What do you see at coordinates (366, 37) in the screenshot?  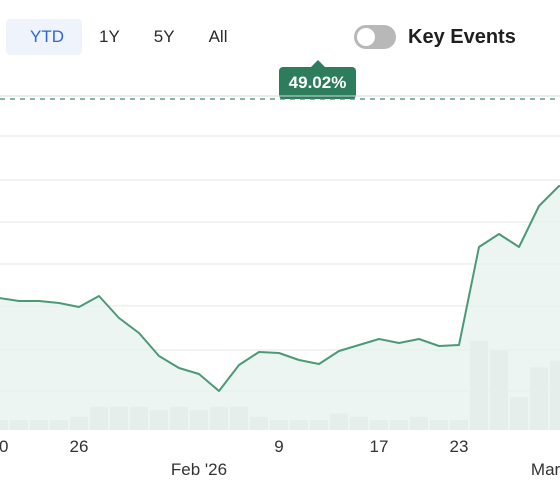 I see `switch-knob` at bounding box center [366, 37].